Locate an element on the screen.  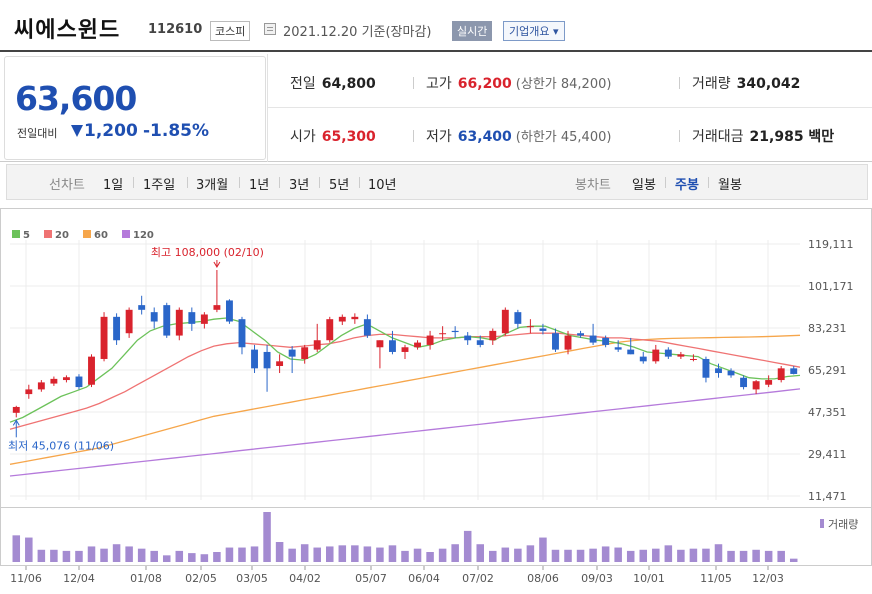
legend-label: 20 is located at coordinates (62, 235).